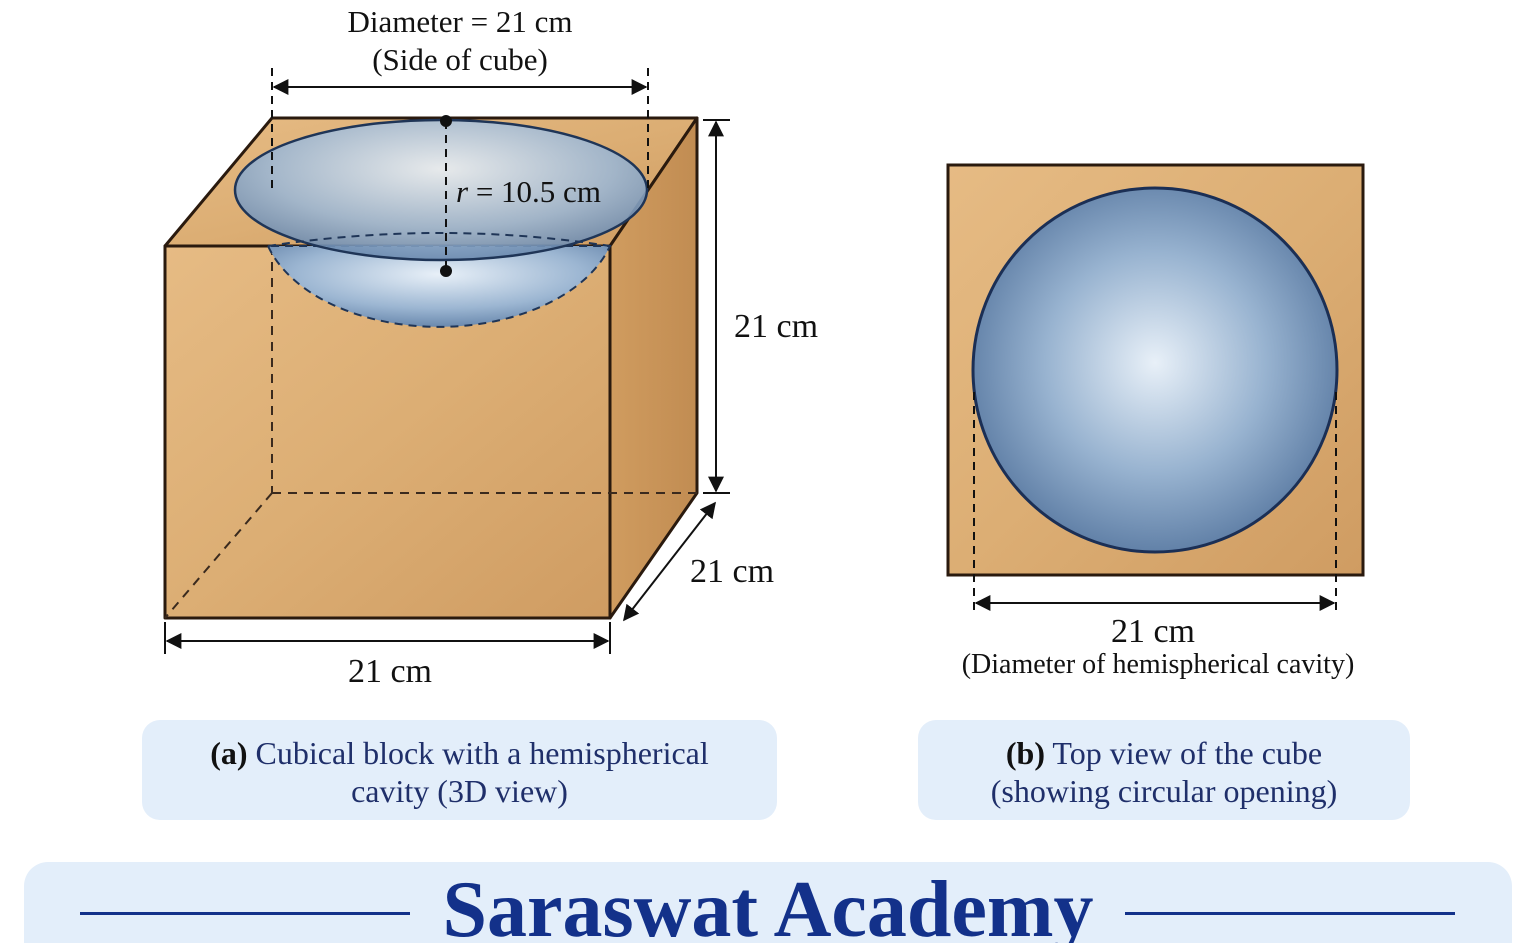  I want to click on diameter-label: Diameter = 21 cm, so click(460, 21).